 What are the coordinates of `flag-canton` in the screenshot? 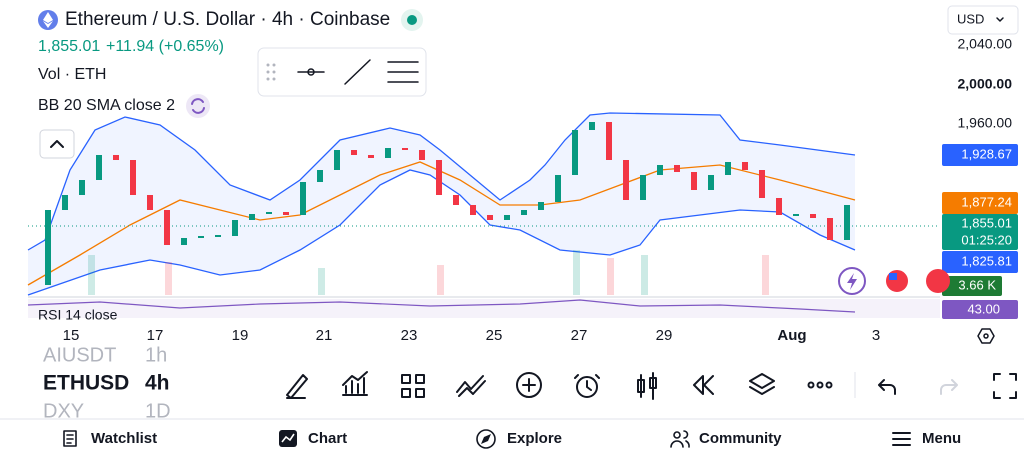 It's located at (893, 276).